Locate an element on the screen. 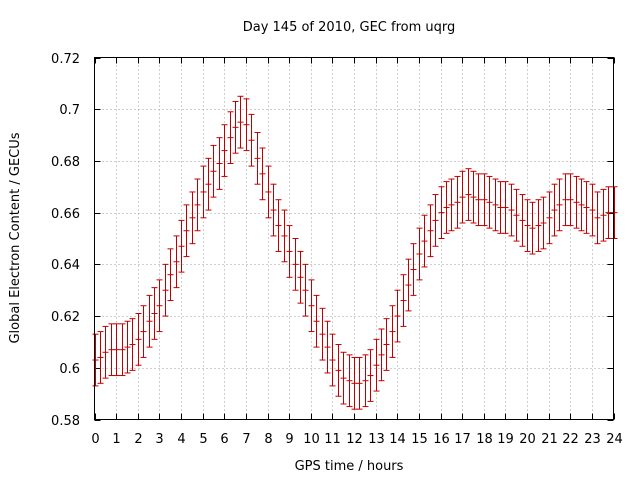 The image size is (640, 480). x-tick-label: 21 is located at coordinates (549, 439).